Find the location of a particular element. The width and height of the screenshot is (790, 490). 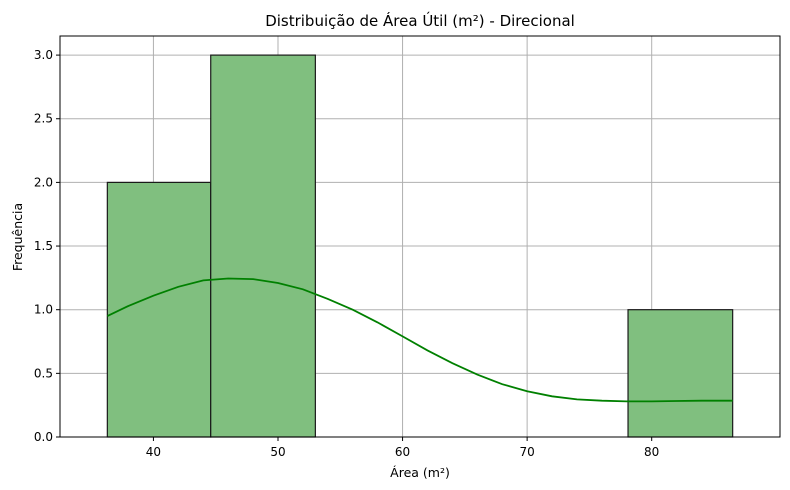

y-tick-label: 2.0 is located at coordinates (43, 182).